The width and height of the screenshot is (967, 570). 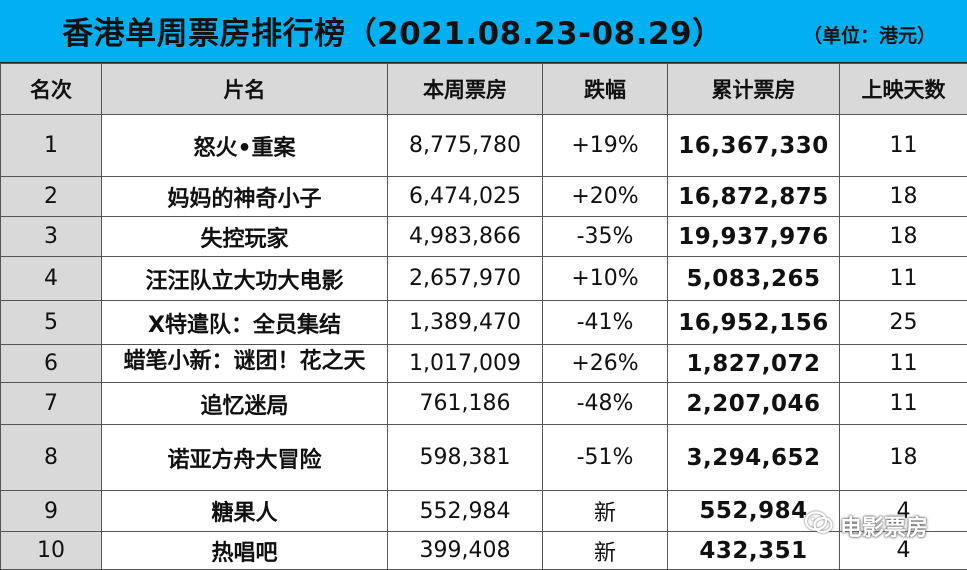 I want to click on cumulative-cell: 16,367,330, so click(x=754, y=146).